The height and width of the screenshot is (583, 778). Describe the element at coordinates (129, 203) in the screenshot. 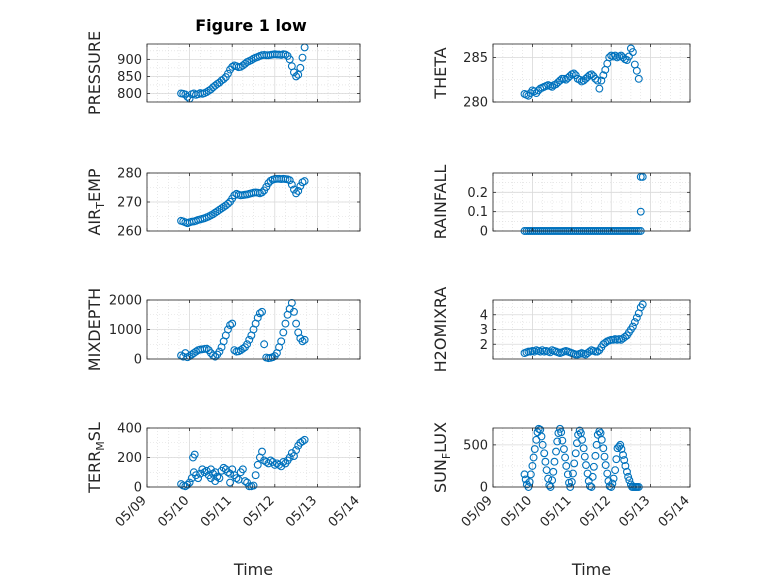

I see `y-tick-label: 270` at that location.